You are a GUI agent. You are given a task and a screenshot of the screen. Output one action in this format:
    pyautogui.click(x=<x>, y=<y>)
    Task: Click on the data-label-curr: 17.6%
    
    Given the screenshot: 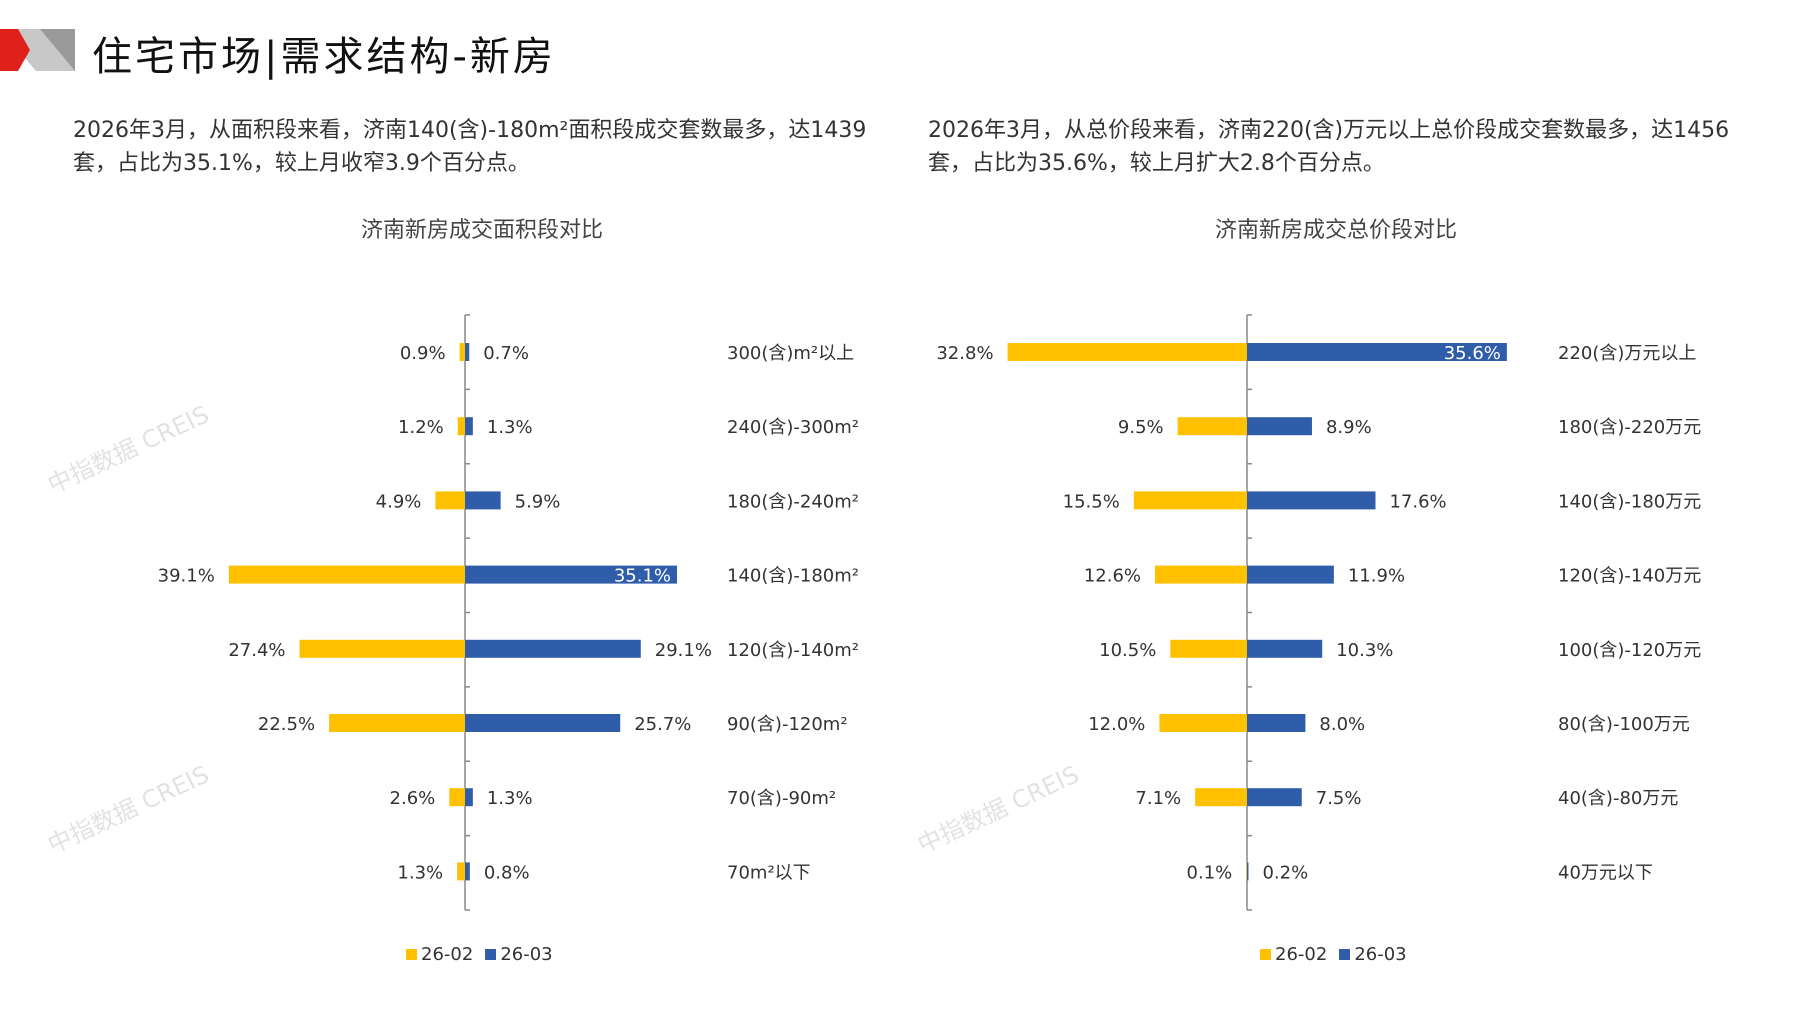 What is the action you would take?
    pyautogui.click(x=1417, y=501)
    